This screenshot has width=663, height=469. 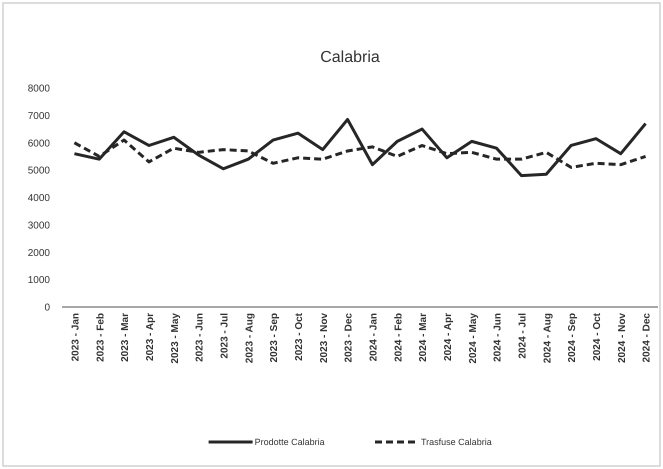 I want to click on x-tick-label: 2024 - Mar, so click(x=424, y=337).